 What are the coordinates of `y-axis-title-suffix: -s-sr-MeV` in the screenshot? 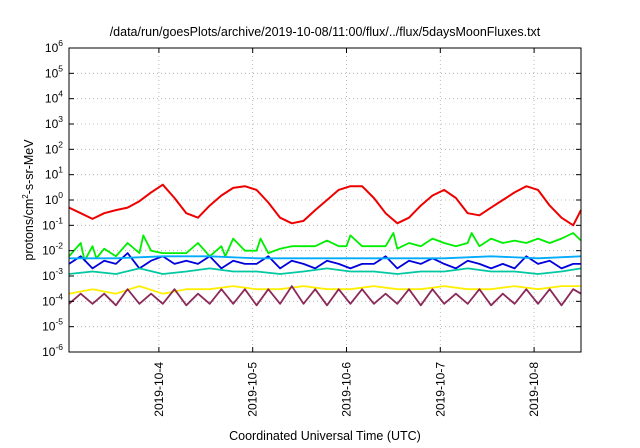 It's located at (29, 167).